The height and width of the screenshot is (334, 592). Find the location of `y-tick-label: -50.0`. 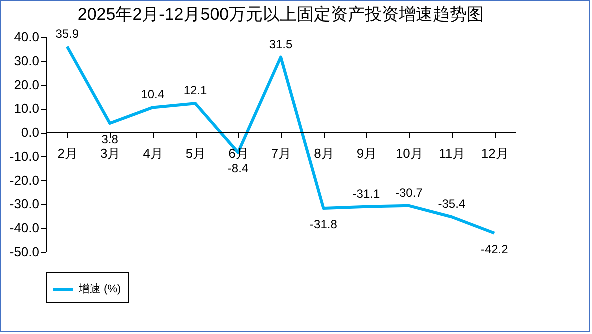

y-tick-label: -50.0 is located at coordinates (25, 252).